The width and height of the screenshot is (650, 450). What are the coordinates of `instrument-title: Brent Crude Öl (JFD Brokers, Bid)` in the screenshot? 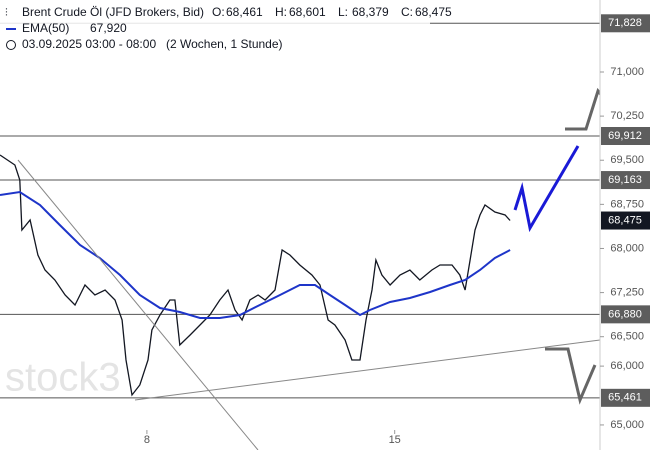 It's located at (113, 12).